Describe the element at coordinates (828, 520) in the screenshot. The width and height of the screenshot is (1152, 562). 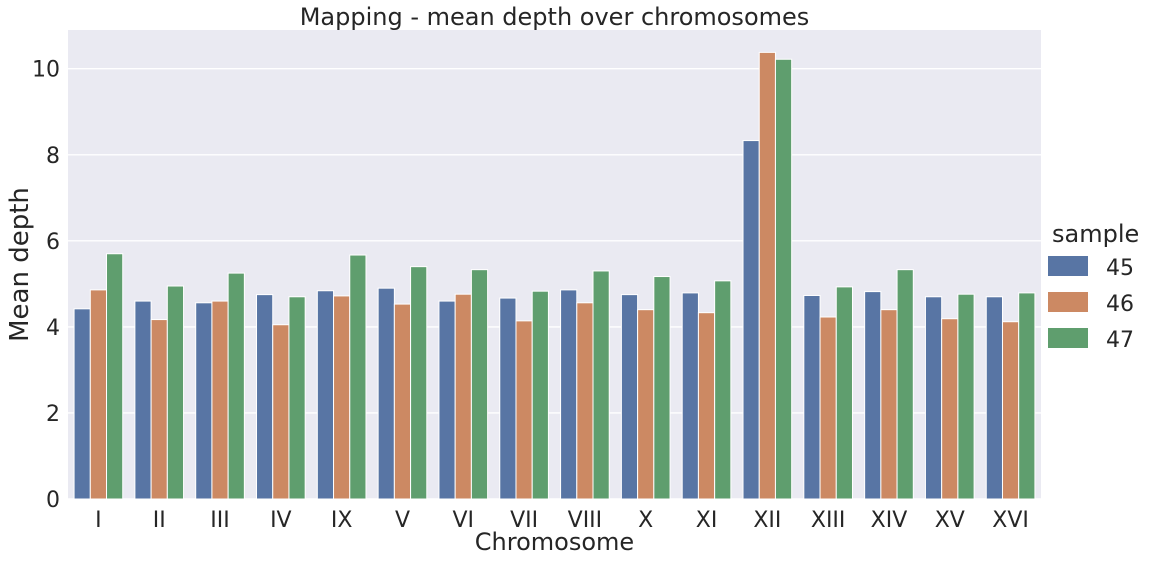
I see `x-tick-label: XIII` at that location.